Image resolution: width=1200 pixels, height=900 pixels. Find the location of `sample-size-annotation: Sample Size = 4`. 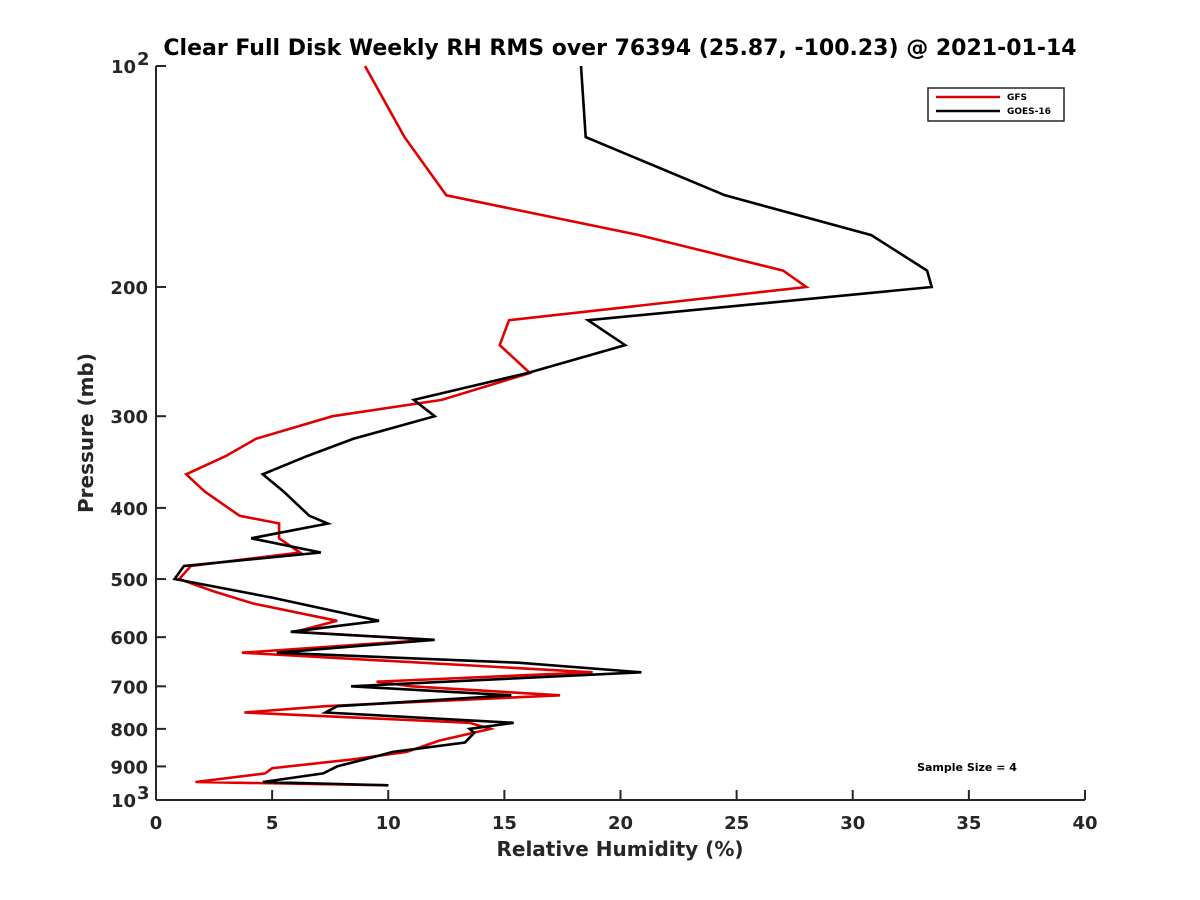

sample-size-annotation: Sample Size = 4 is located at coordinates (967, 767).